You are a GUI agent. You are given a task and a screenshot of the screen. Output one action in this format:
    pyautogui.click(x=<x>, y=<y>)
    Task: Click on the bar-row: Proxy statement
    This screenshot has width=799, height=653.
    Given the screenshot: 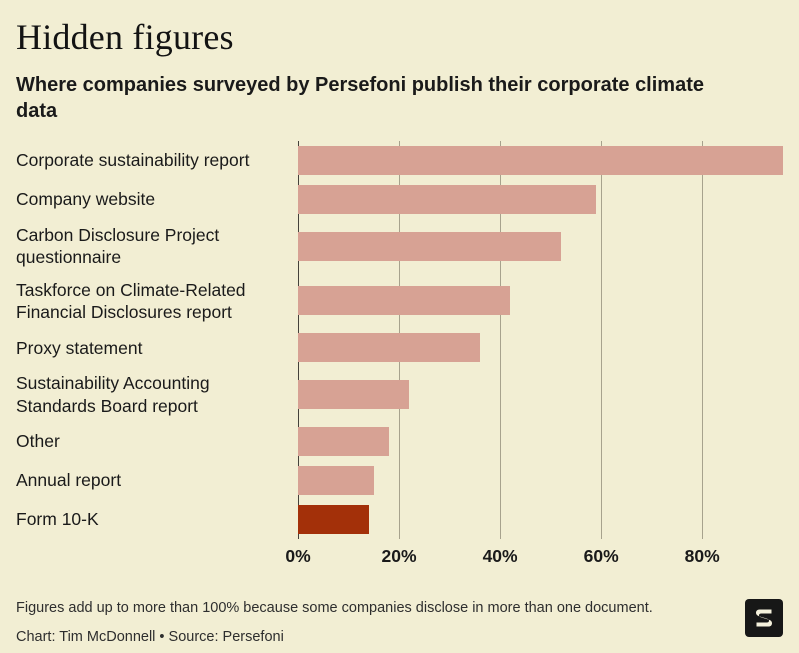 What is the action you would take?
    pyautogui.click(x=399, y=347)
    